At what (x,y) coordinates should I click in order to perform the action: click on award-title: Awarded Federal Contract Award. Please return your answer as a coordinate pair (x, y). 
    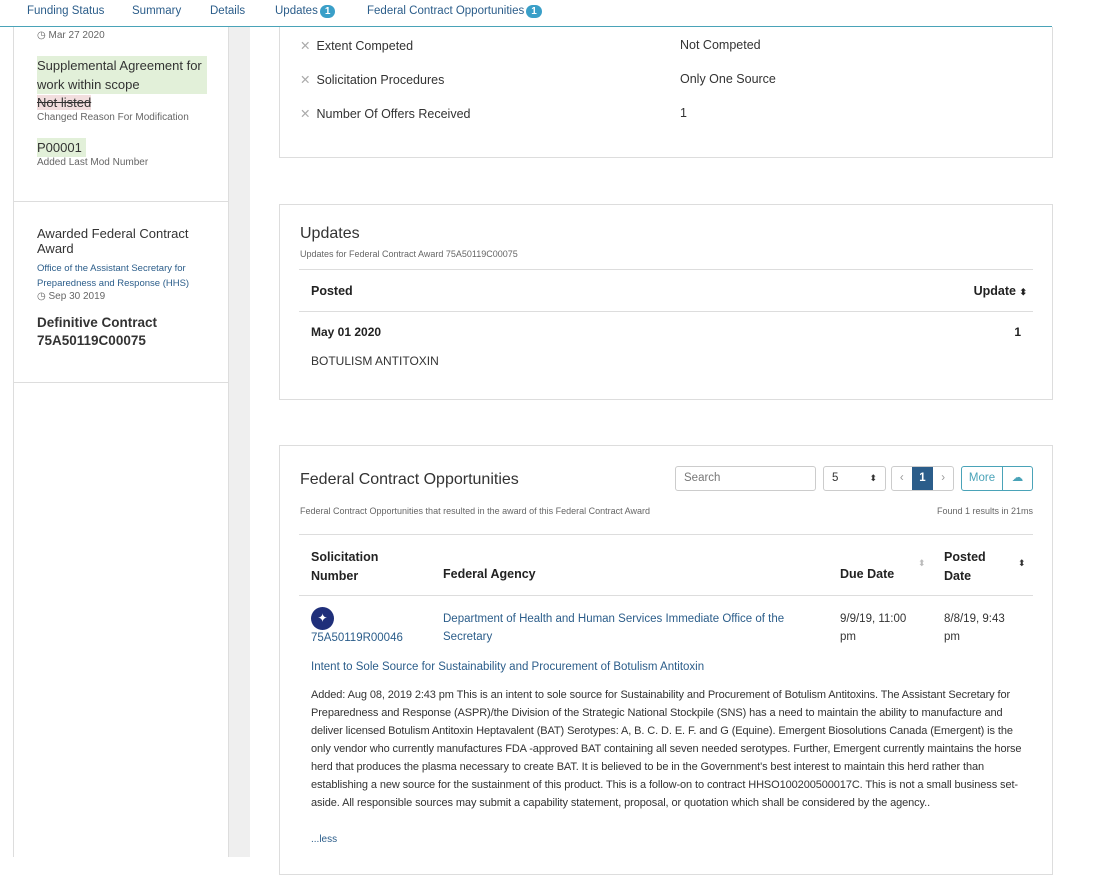
    Looking at the image, I should click on (113, 241).